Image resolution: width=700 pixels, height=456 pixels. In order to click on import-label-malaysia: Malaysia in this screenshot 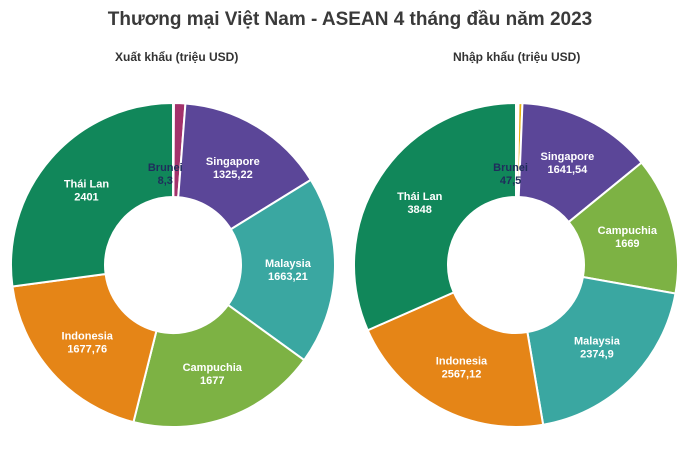, I will do `click(597, 342)`.